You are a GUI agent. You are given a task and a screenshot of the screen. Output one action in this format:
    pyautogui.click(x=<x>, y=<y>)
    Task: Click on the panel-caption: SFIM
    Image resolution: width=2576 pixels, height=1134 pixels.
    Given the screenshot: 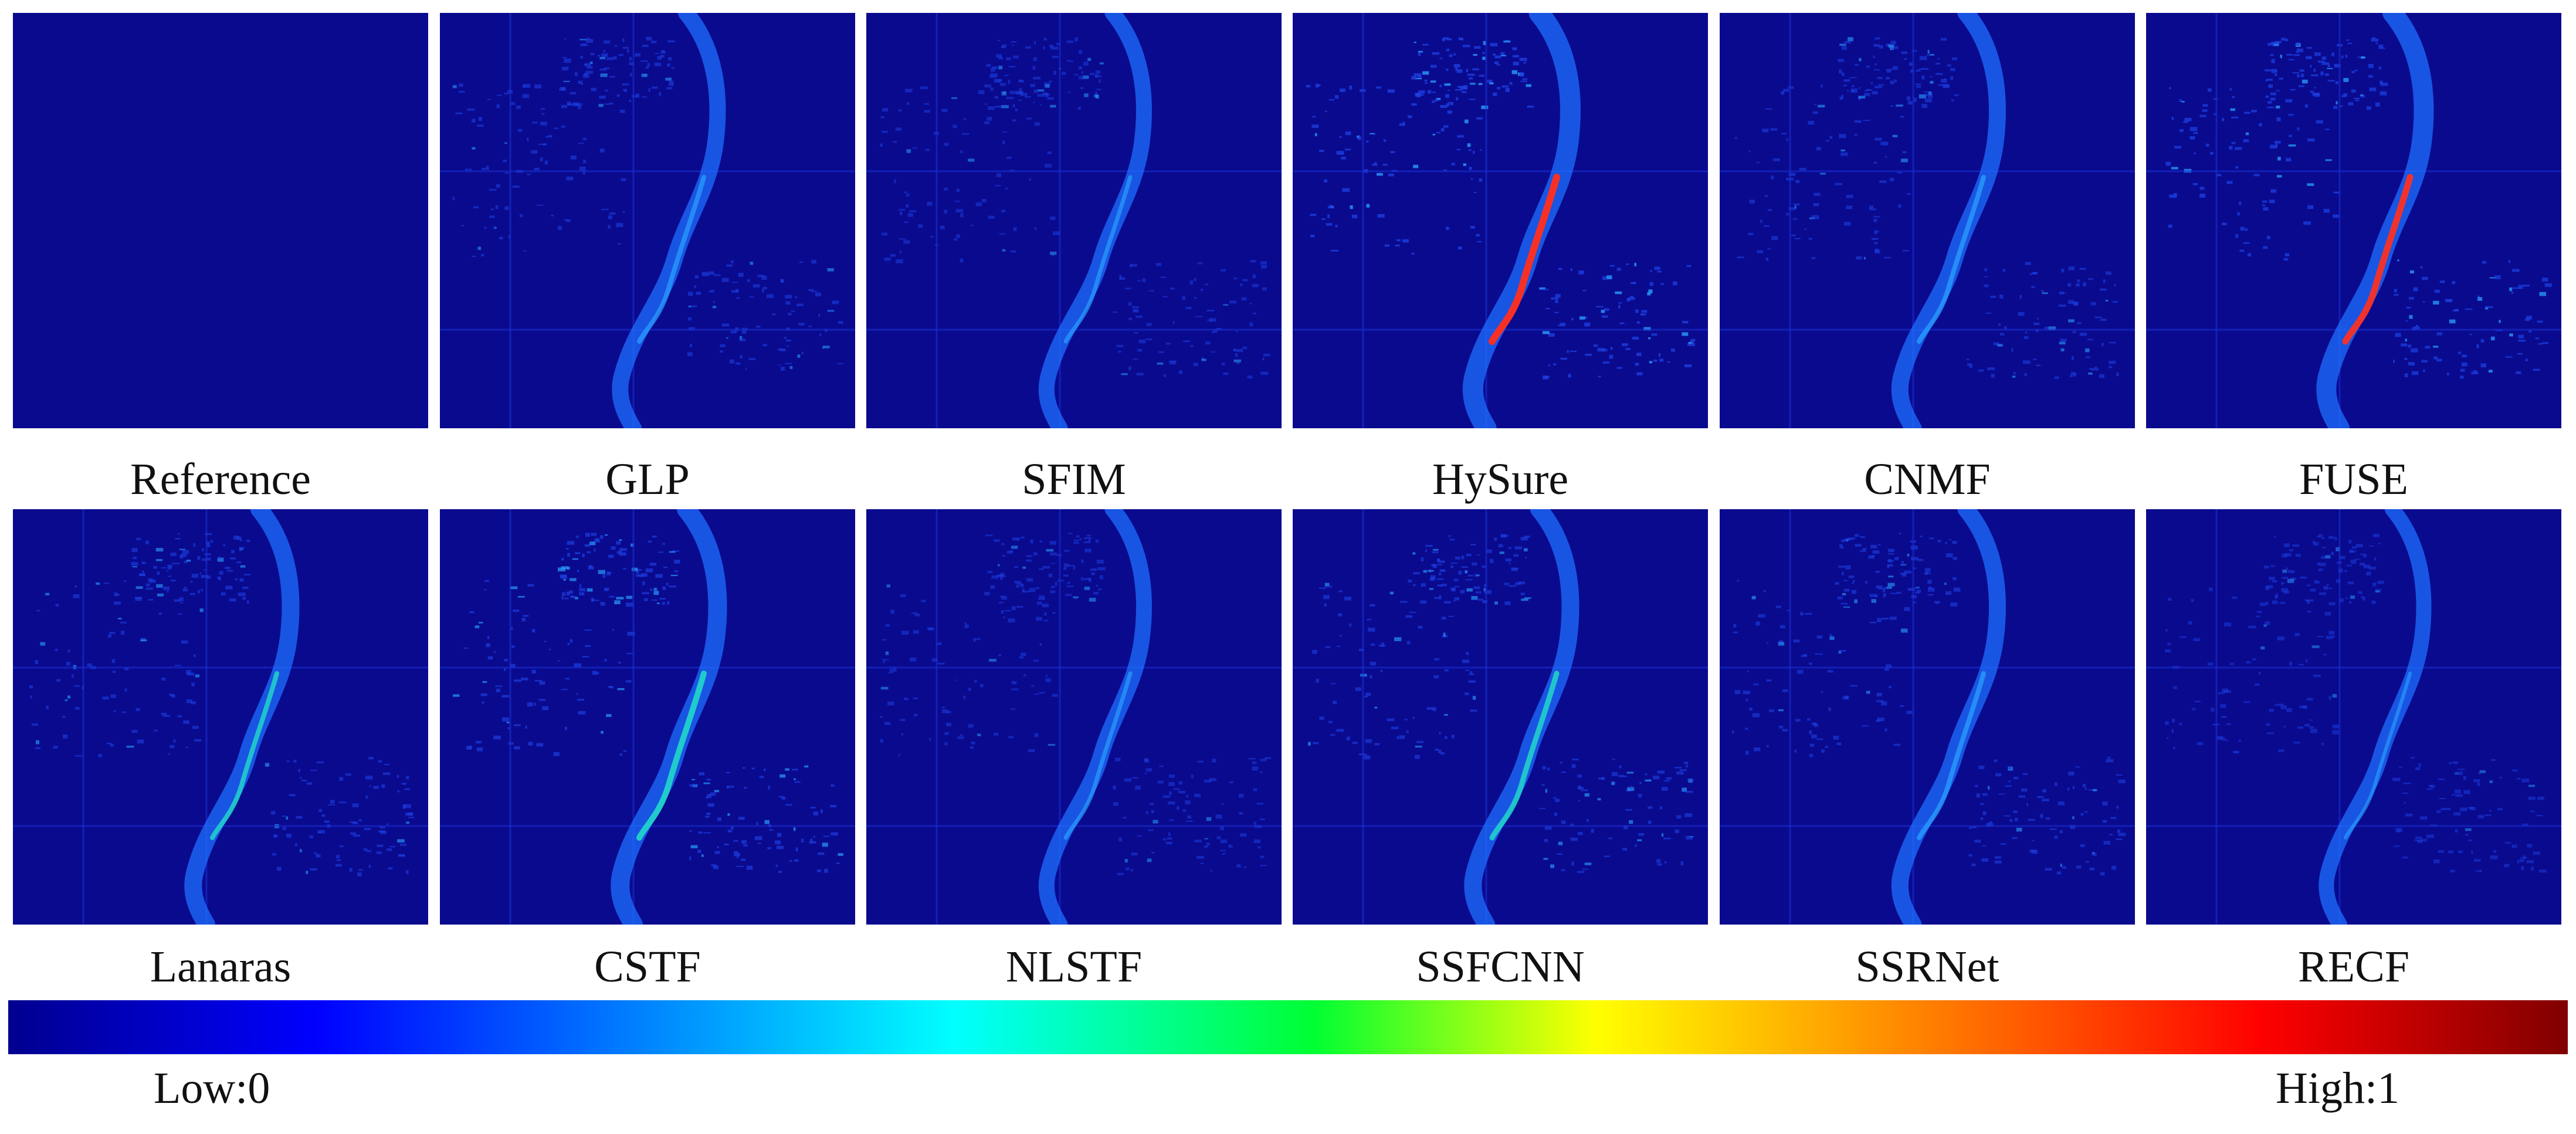 What is the action you would take?
    pyautogui.click(x=1074, y=479)
    